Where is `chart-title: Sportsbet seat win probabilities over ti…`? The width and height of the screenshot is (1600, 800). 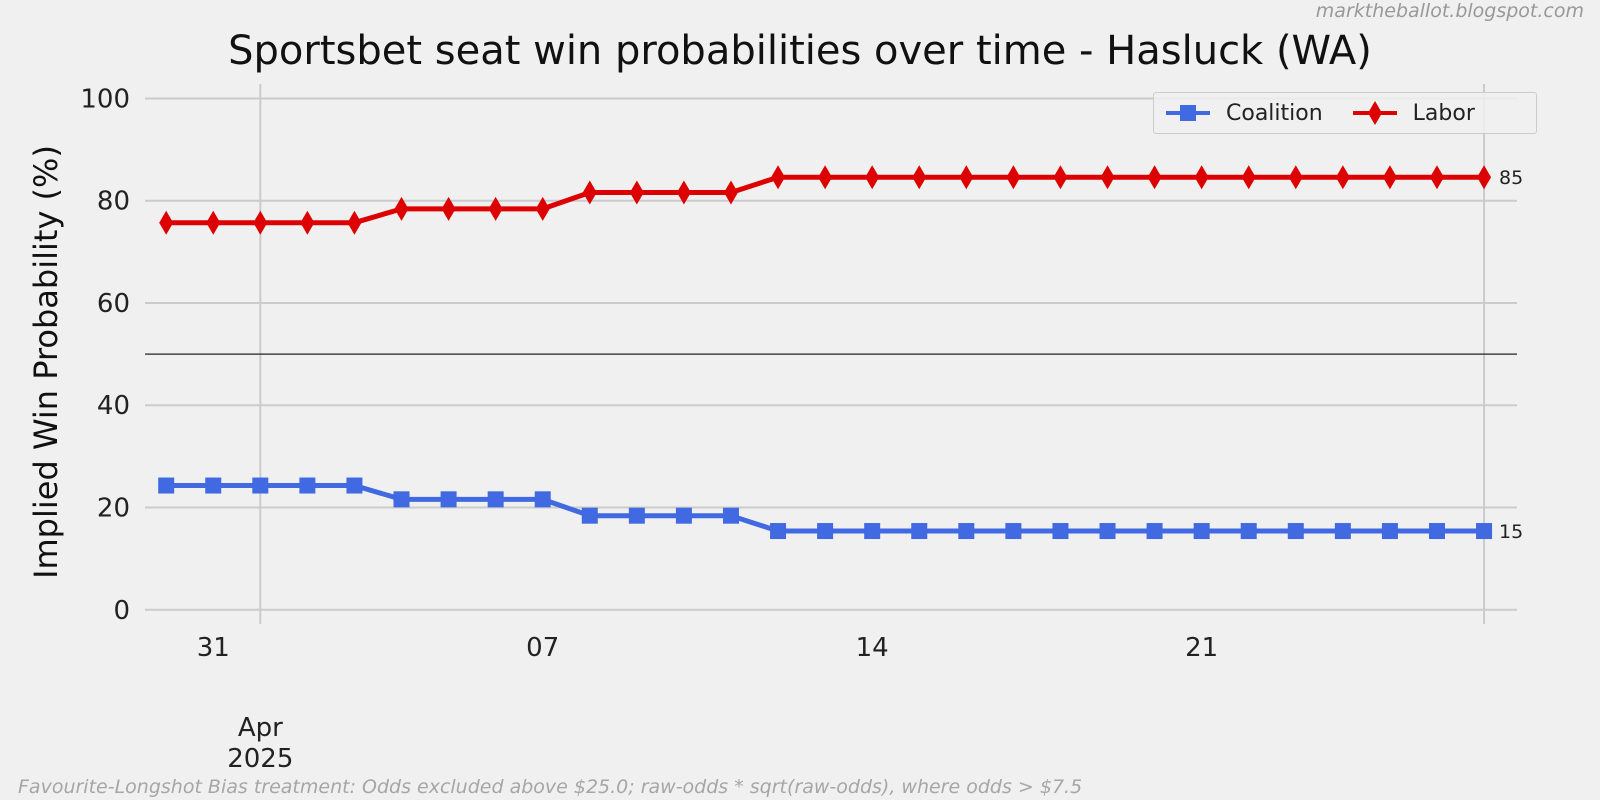 chart-title: Sportsbet seat win probabilities over ti… is located at coordinates (800, 51).